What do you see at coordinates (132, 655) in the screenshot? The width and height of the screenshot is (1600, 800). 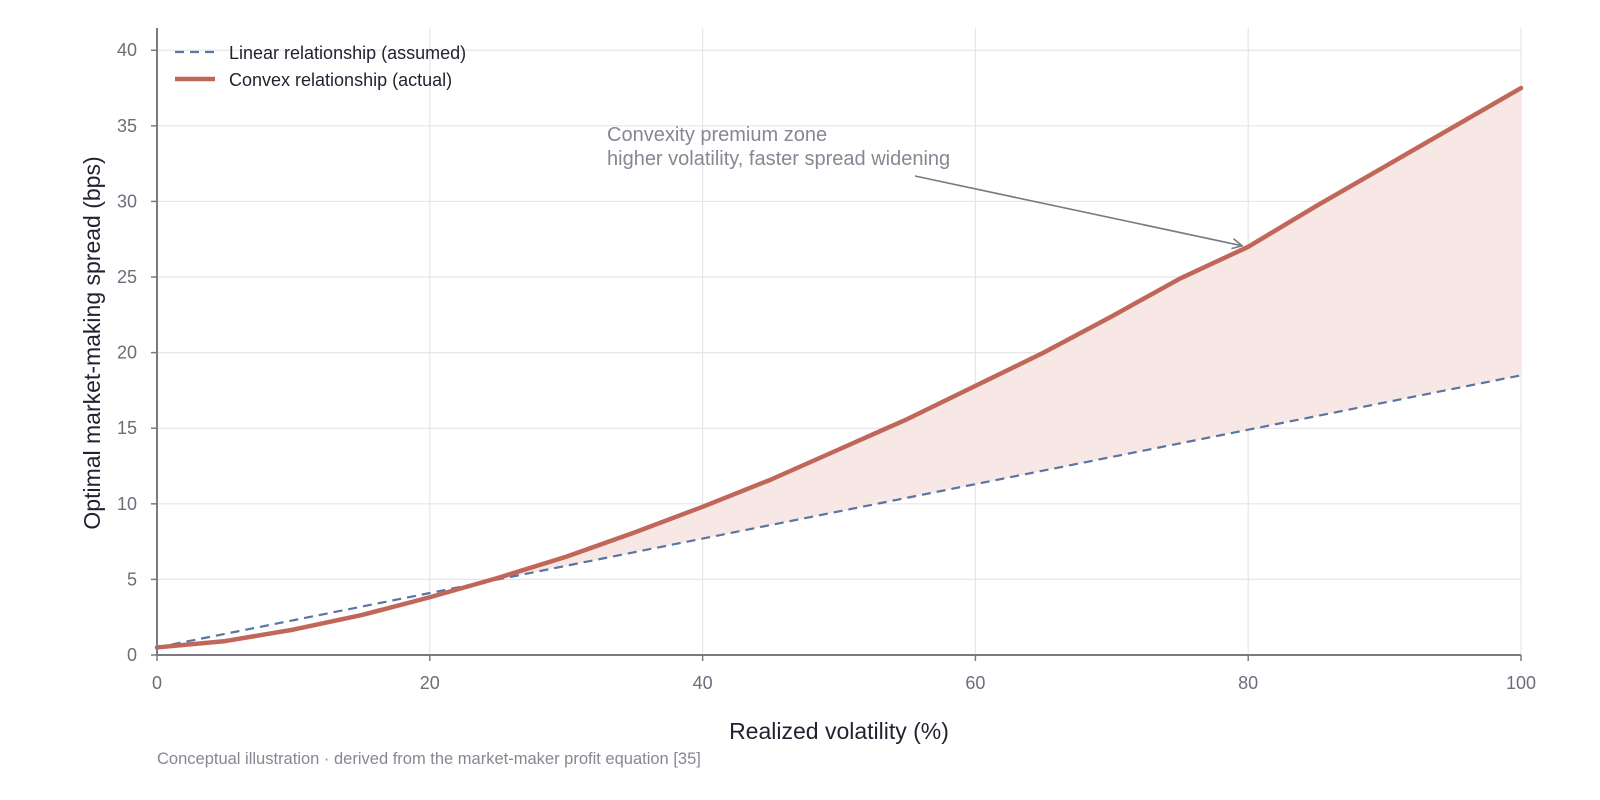 I see `y-tick-label: 0` at bounding box center [132, 655].